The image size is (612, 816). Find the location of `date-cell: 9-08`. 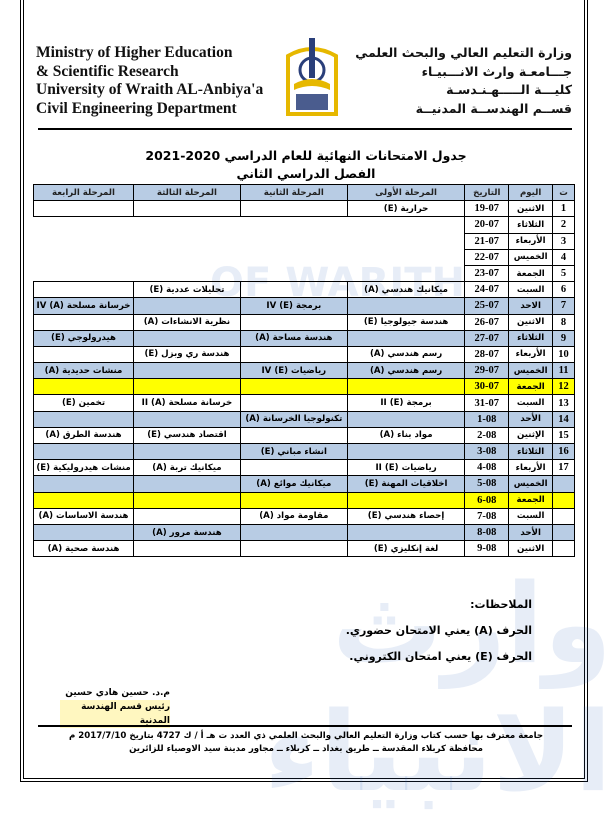

date-cell: 9-08 is located at coordinates (487, 549).